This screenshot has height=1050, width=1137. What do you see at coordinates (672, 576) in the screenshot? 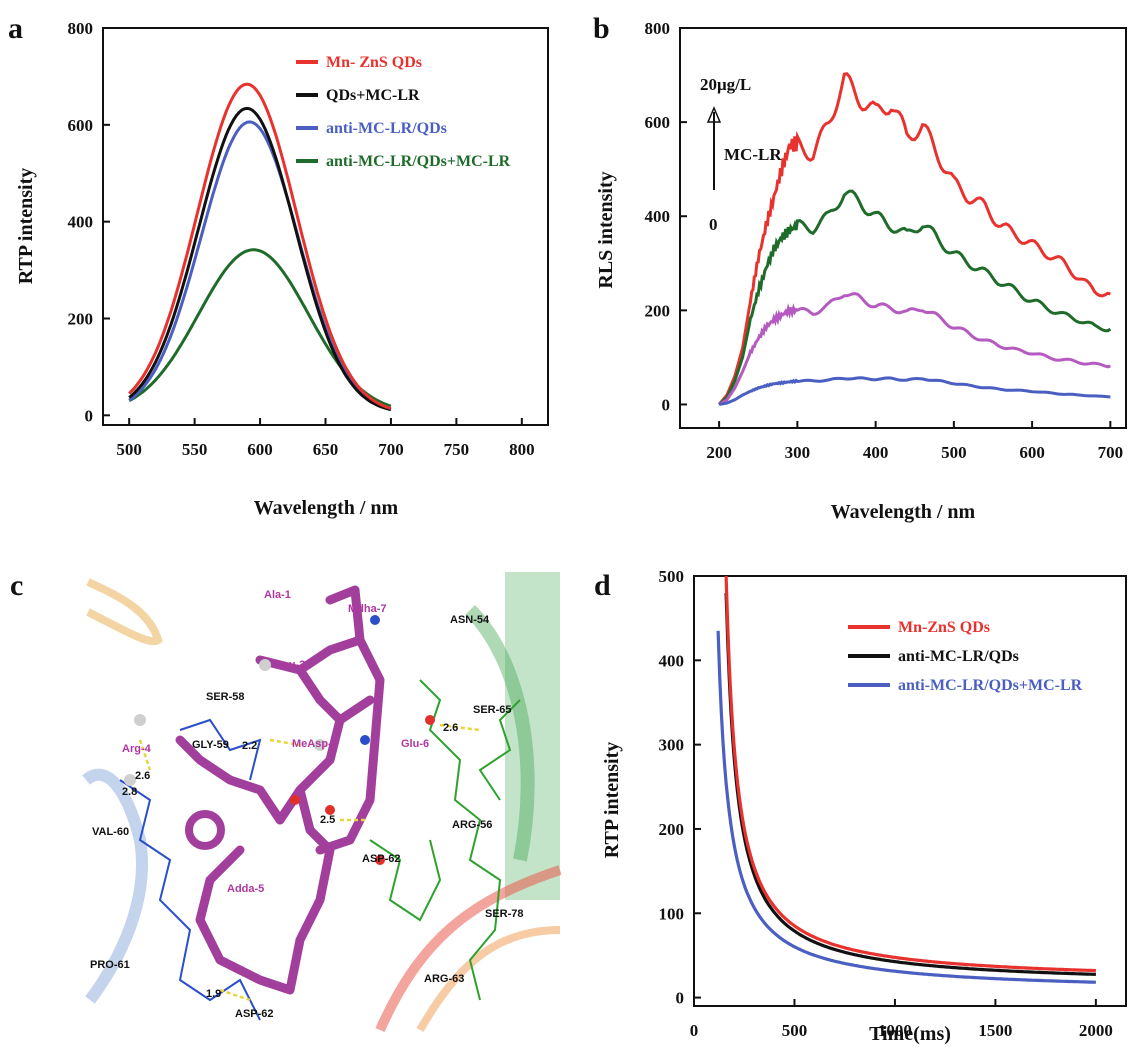
I see `y-tick-label: 500` at bounding box center [672, 576].